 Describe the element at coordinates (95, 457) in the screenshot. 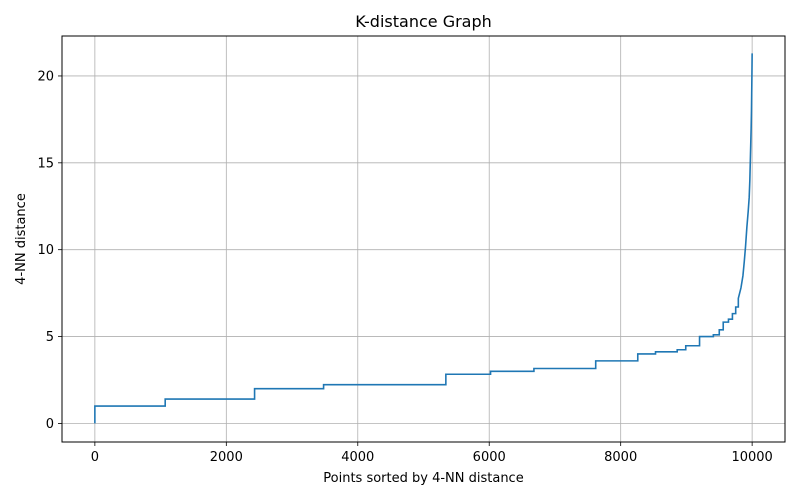

I see `x-tick-label: 0` at that location.